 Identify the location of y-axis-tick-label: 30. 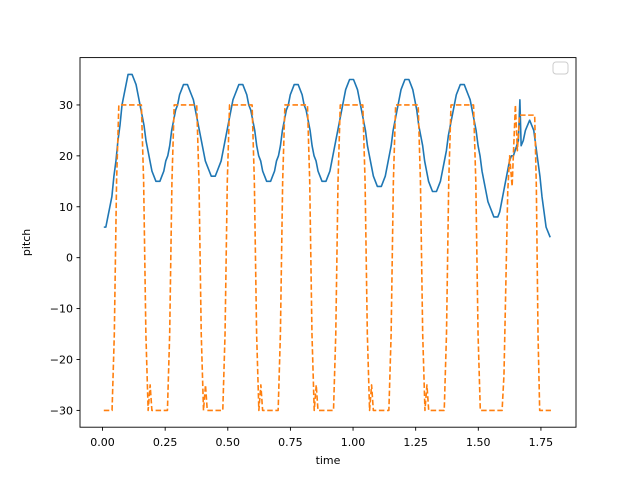
(66, 105).